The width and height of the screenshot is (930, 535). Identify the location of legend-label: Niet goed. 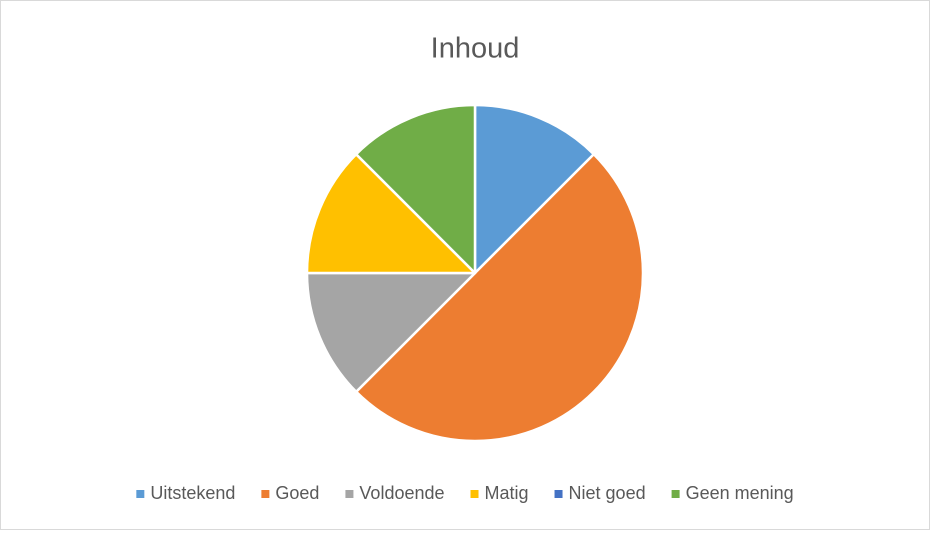
(607, 493).